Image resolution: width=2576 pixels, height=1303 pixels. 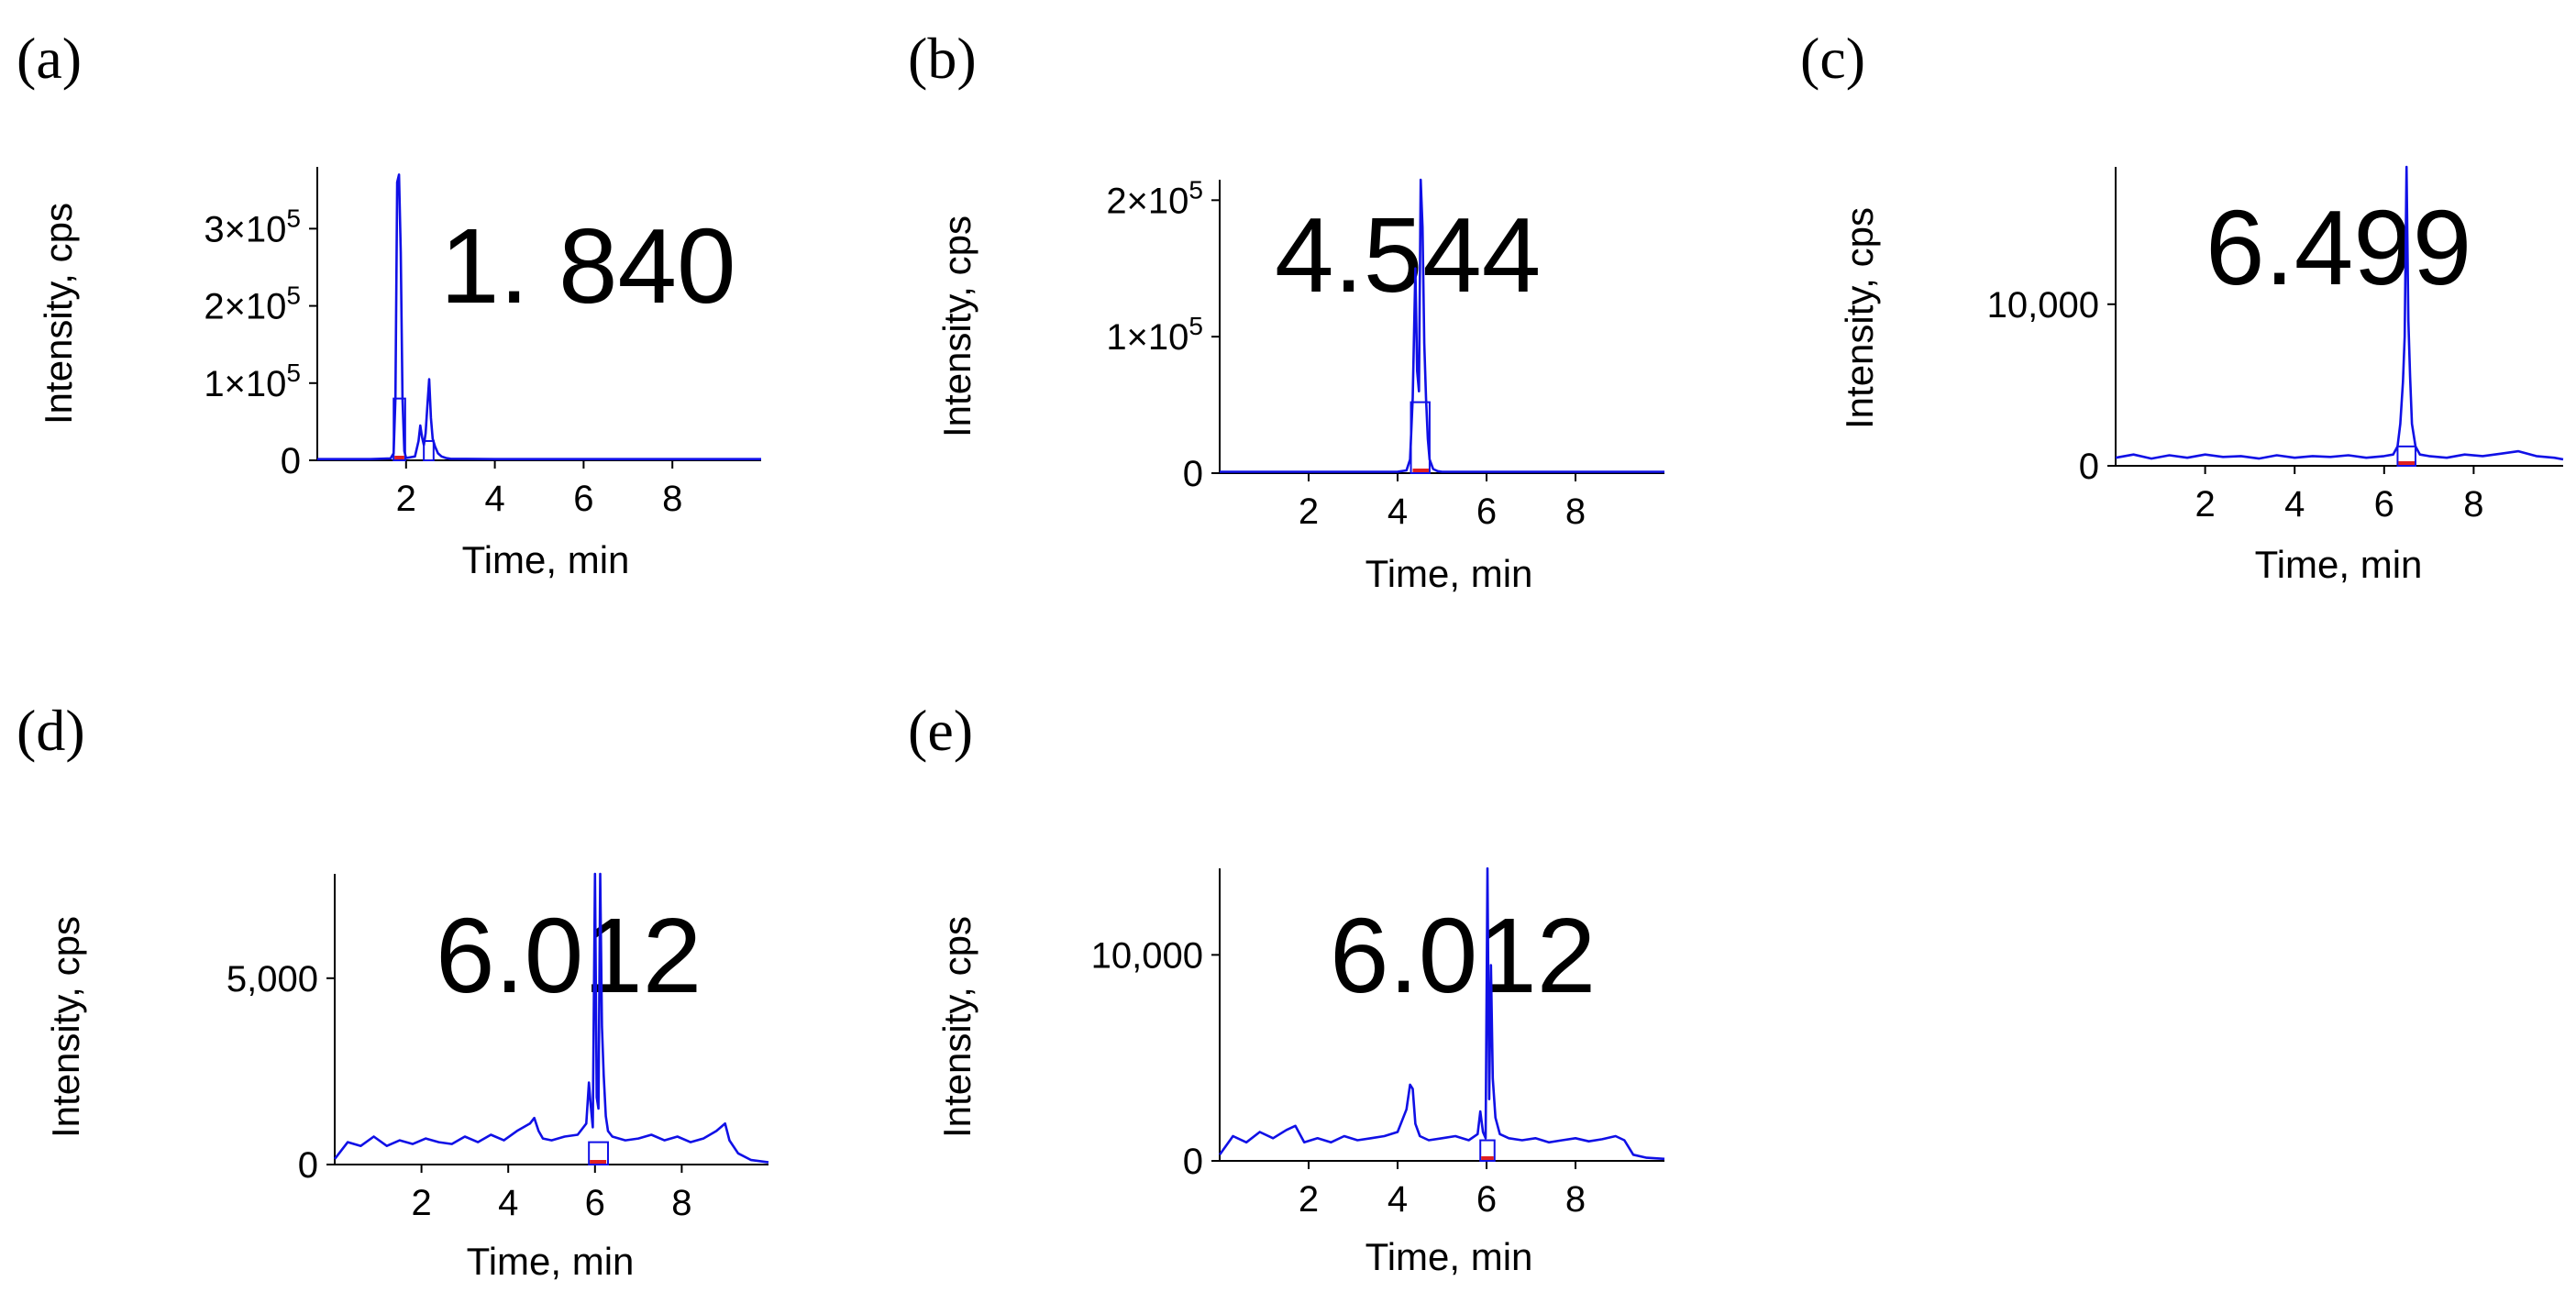 What do you see at coordinates (49, 58) in the screenshot?
I see `panel-label: (a)` at bounding box center [49, 58].